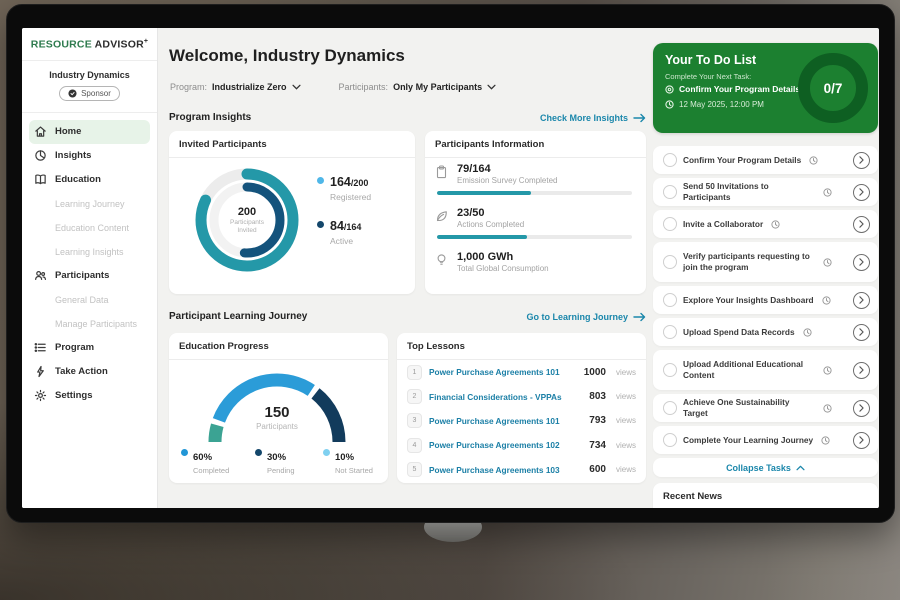 This screenshot has width=900, height=600. I want to click on sidebar-item-learning-insights: Learning Insights, so click(89, 252).